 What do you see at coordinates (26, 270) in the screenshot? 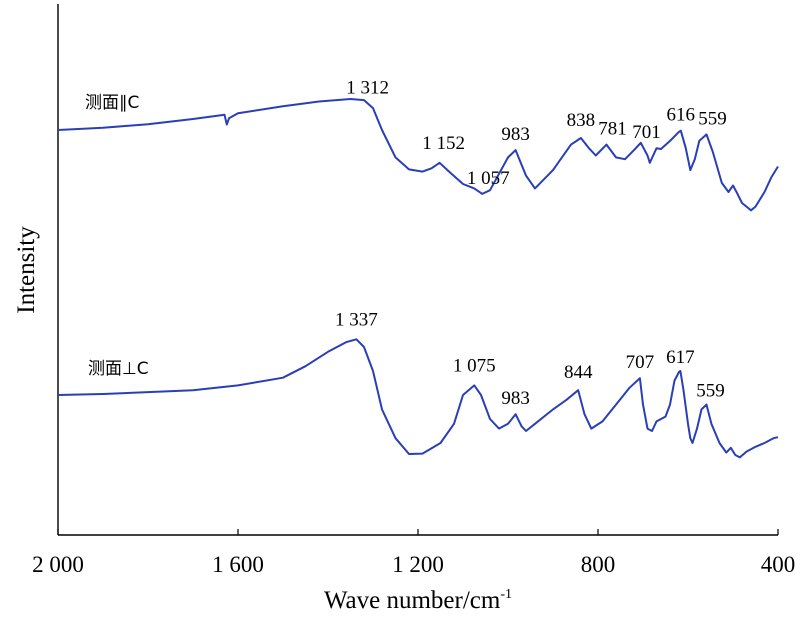
I see `y-axis-title: Intensity` at bounding box center [26, 270].